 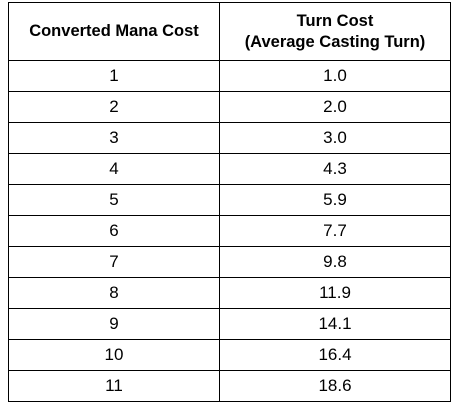 What do you see at coordinates (335, 231) in the screenshot?
I see `turn-cost-cell: 7.7` at bounding box center [335, 231].